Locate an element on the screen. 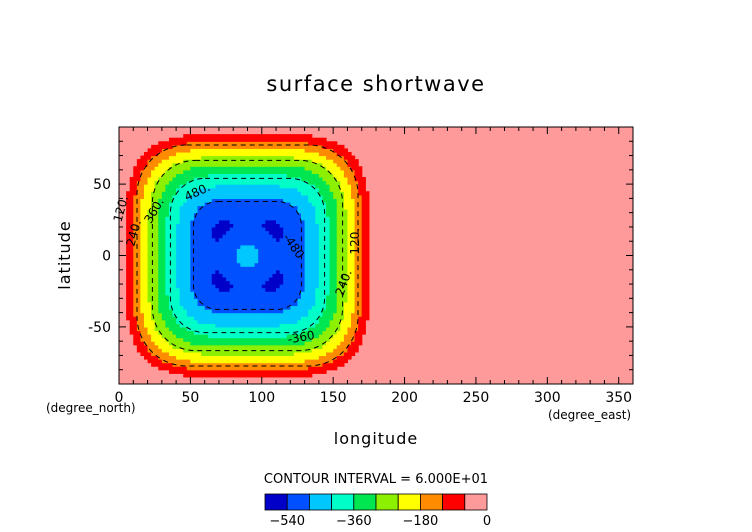  contour-lines is located at coordinates (247, 255).